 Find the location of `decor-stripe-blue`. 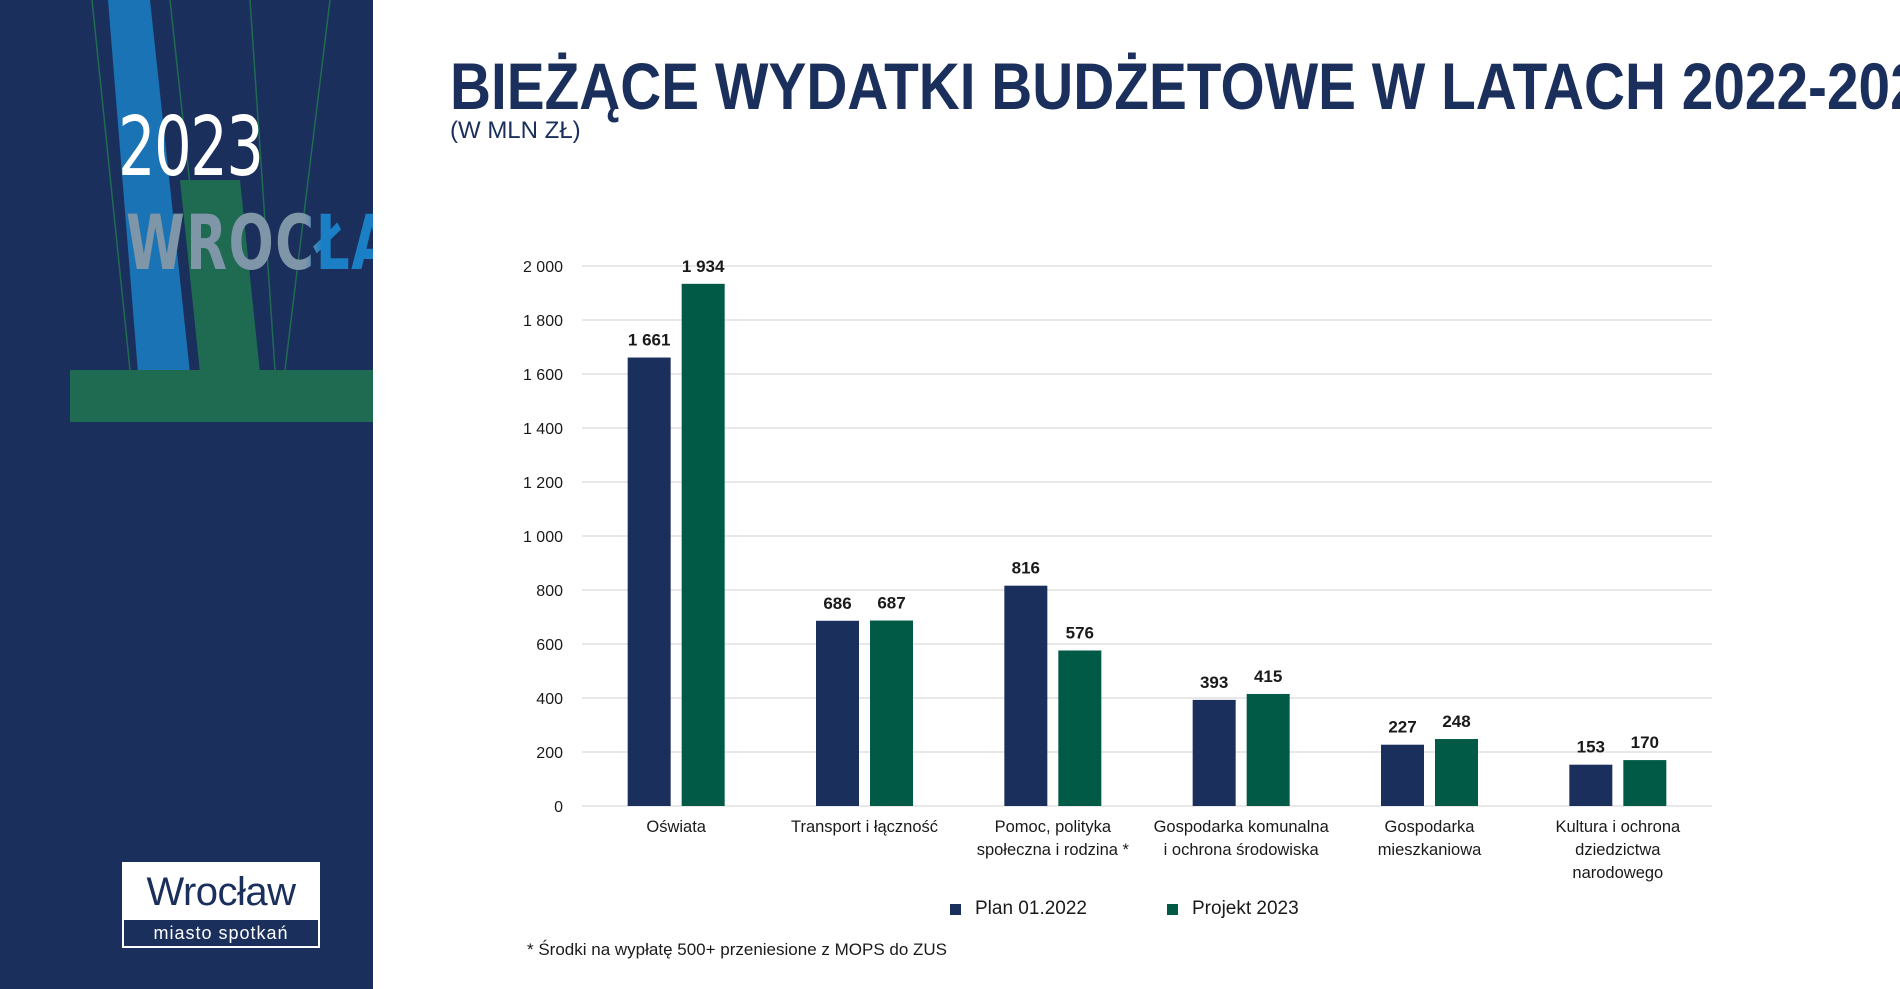

decor-stripe-blue is located at coordinates (149, 186).